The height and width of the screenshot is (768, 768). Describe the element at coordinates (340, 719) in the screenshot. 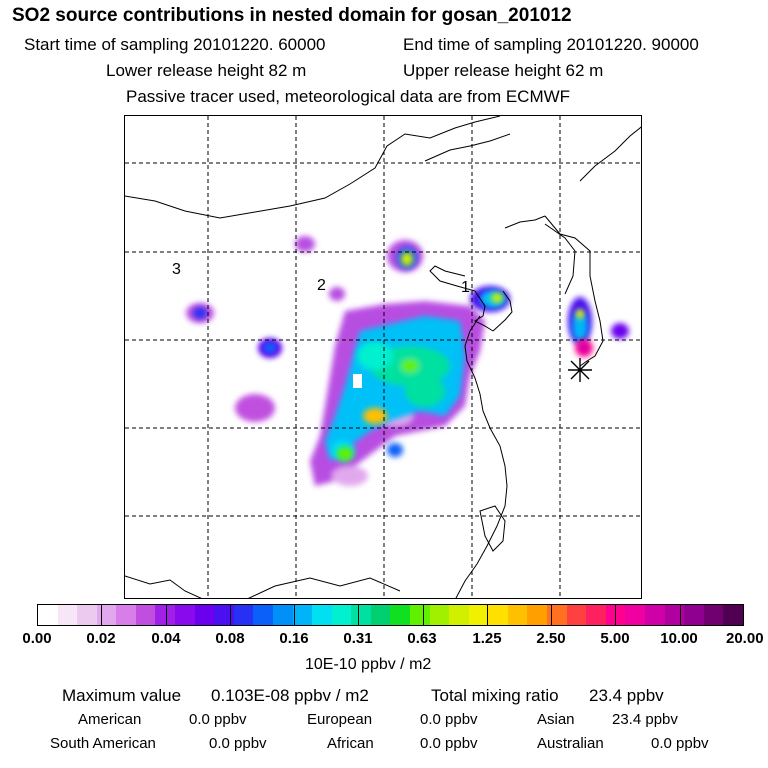

I see `region-name: European` at that location.